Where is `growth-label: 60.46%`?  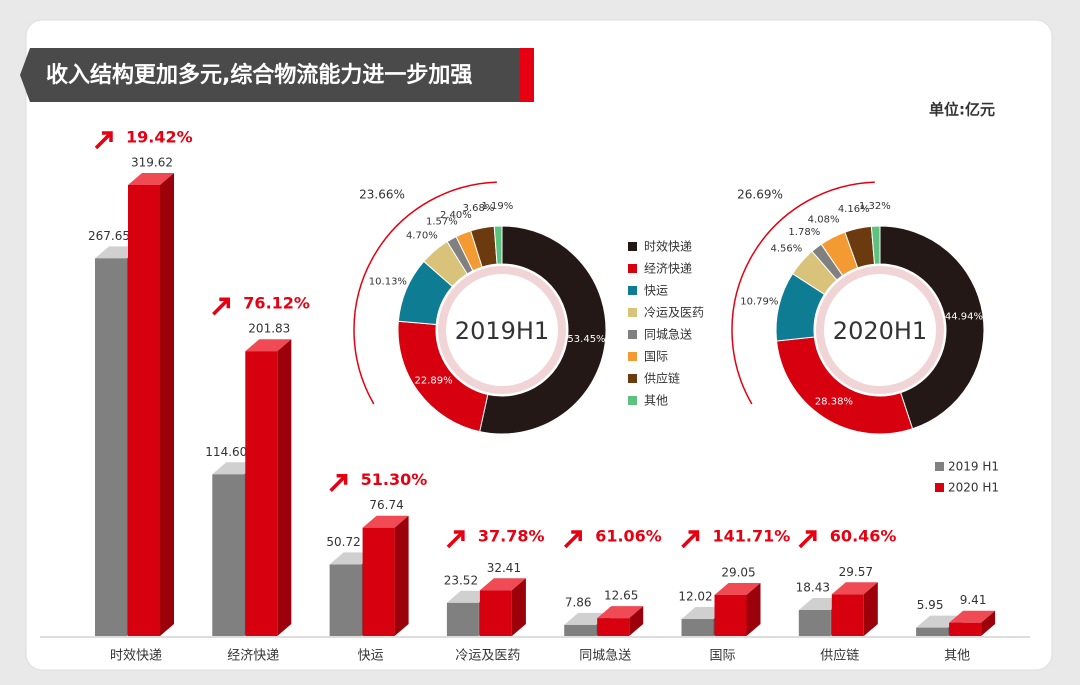 growth-label: 60.46% is located at coordinates (863, 536).